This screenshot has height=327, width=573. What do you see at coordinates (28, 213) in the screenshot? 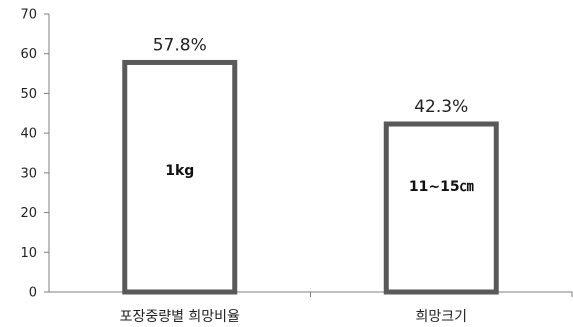
I see `y-tick-label: 20` at bounding box center [28, 213].